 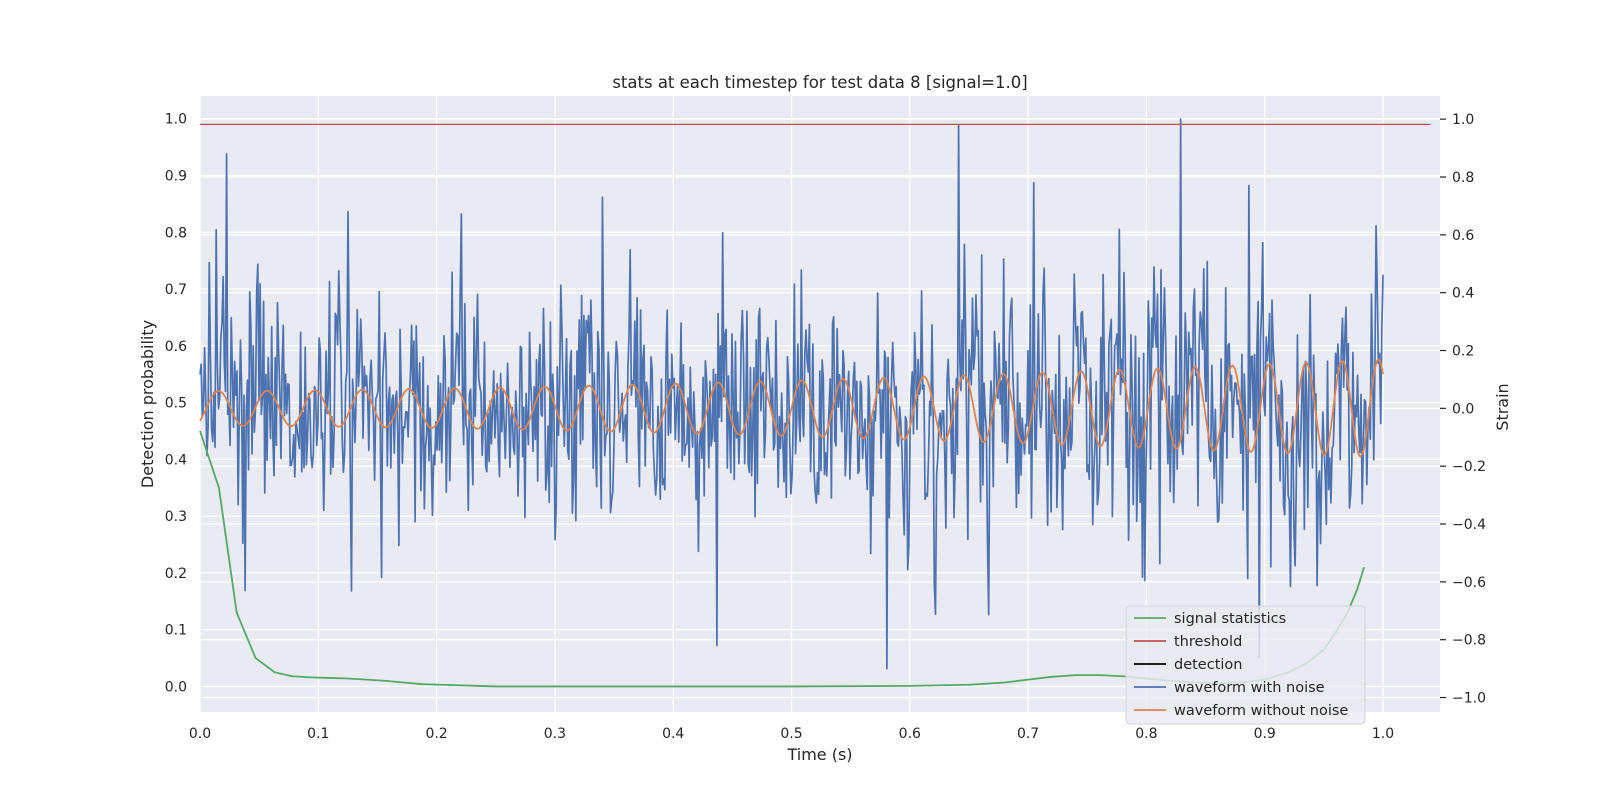 What do you see at coordinates (1463, 178) in the screenshot?
I see `y2-tick-label: 0.8` at bounding box center [1463, 178].